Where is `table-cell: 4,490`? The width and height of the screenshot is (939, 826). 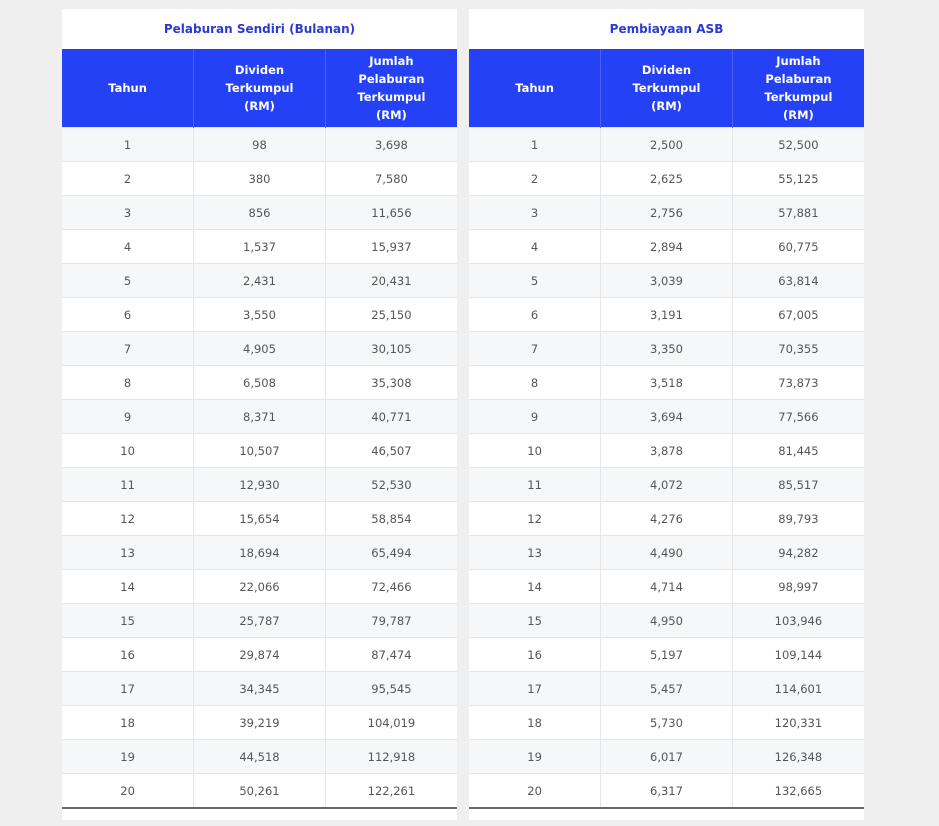 table-cell: 4,490 is located at coordinates (666, 552).